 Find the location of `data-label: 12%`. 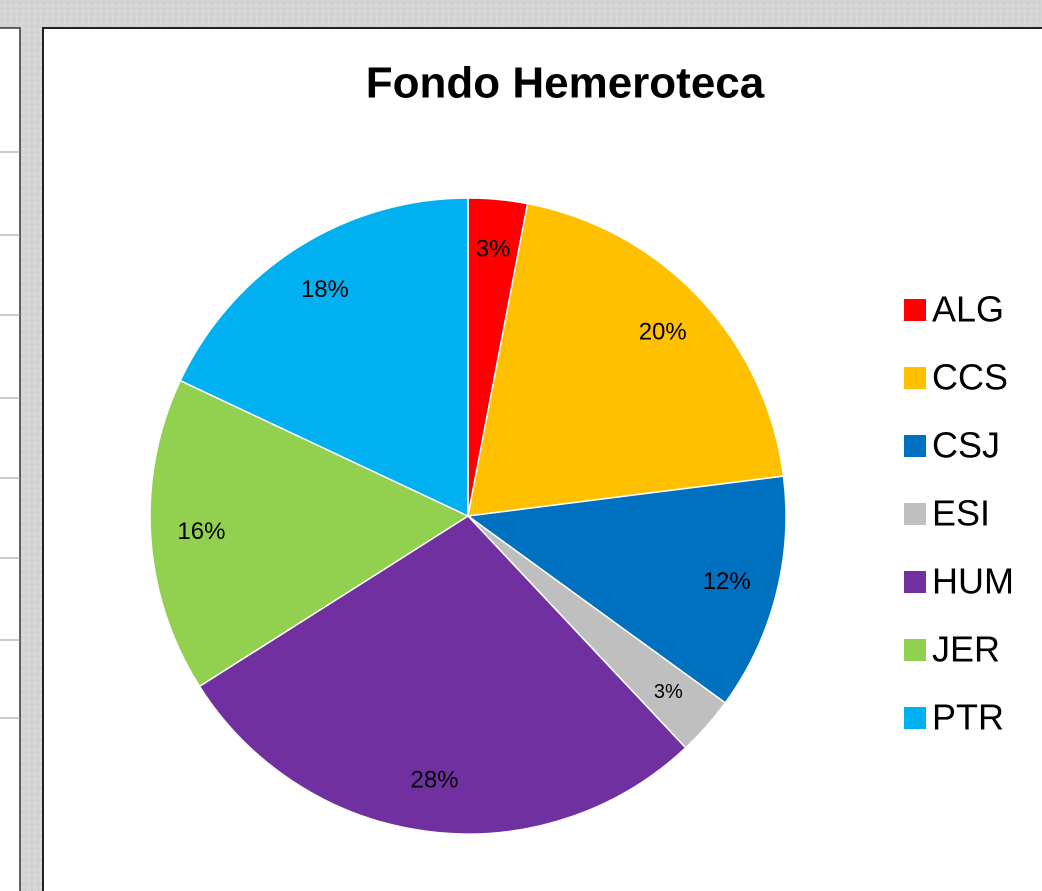

data-label: 12% is located at coordinates (727, 581).